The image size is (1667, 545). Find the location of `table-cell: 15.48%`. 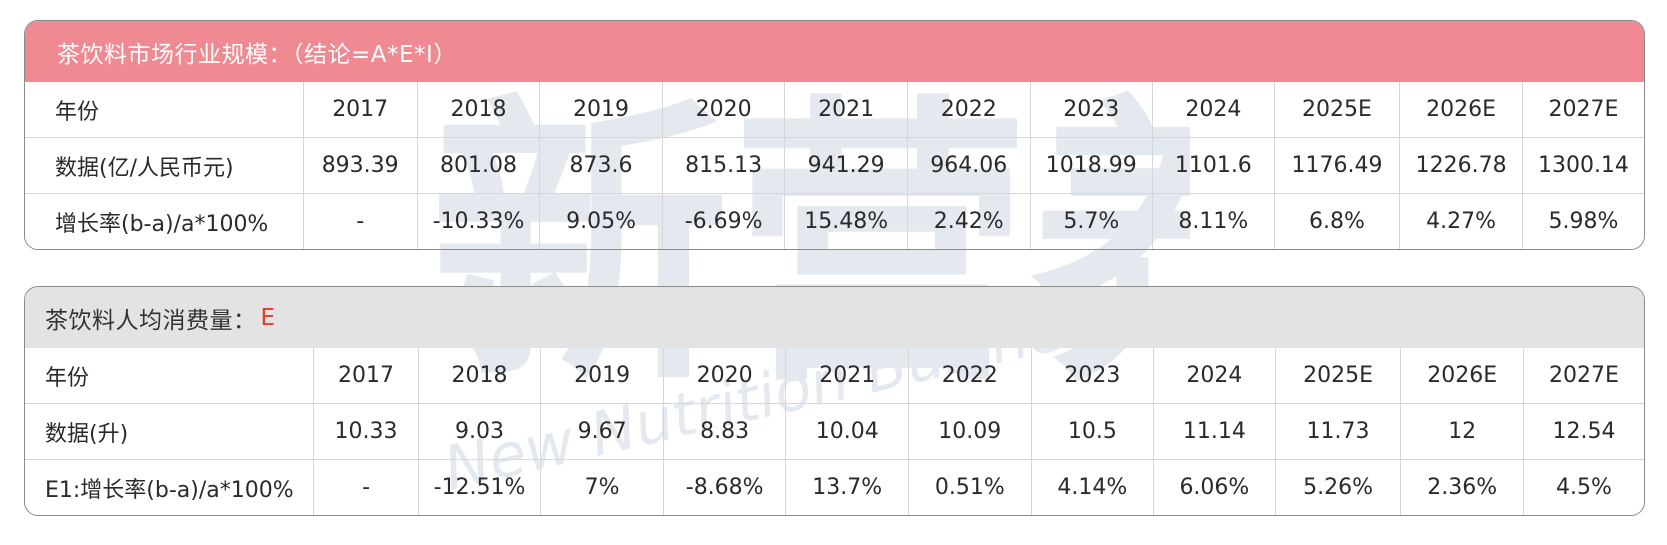

table-cell: 15.48% is located at coordinates (846, 221).